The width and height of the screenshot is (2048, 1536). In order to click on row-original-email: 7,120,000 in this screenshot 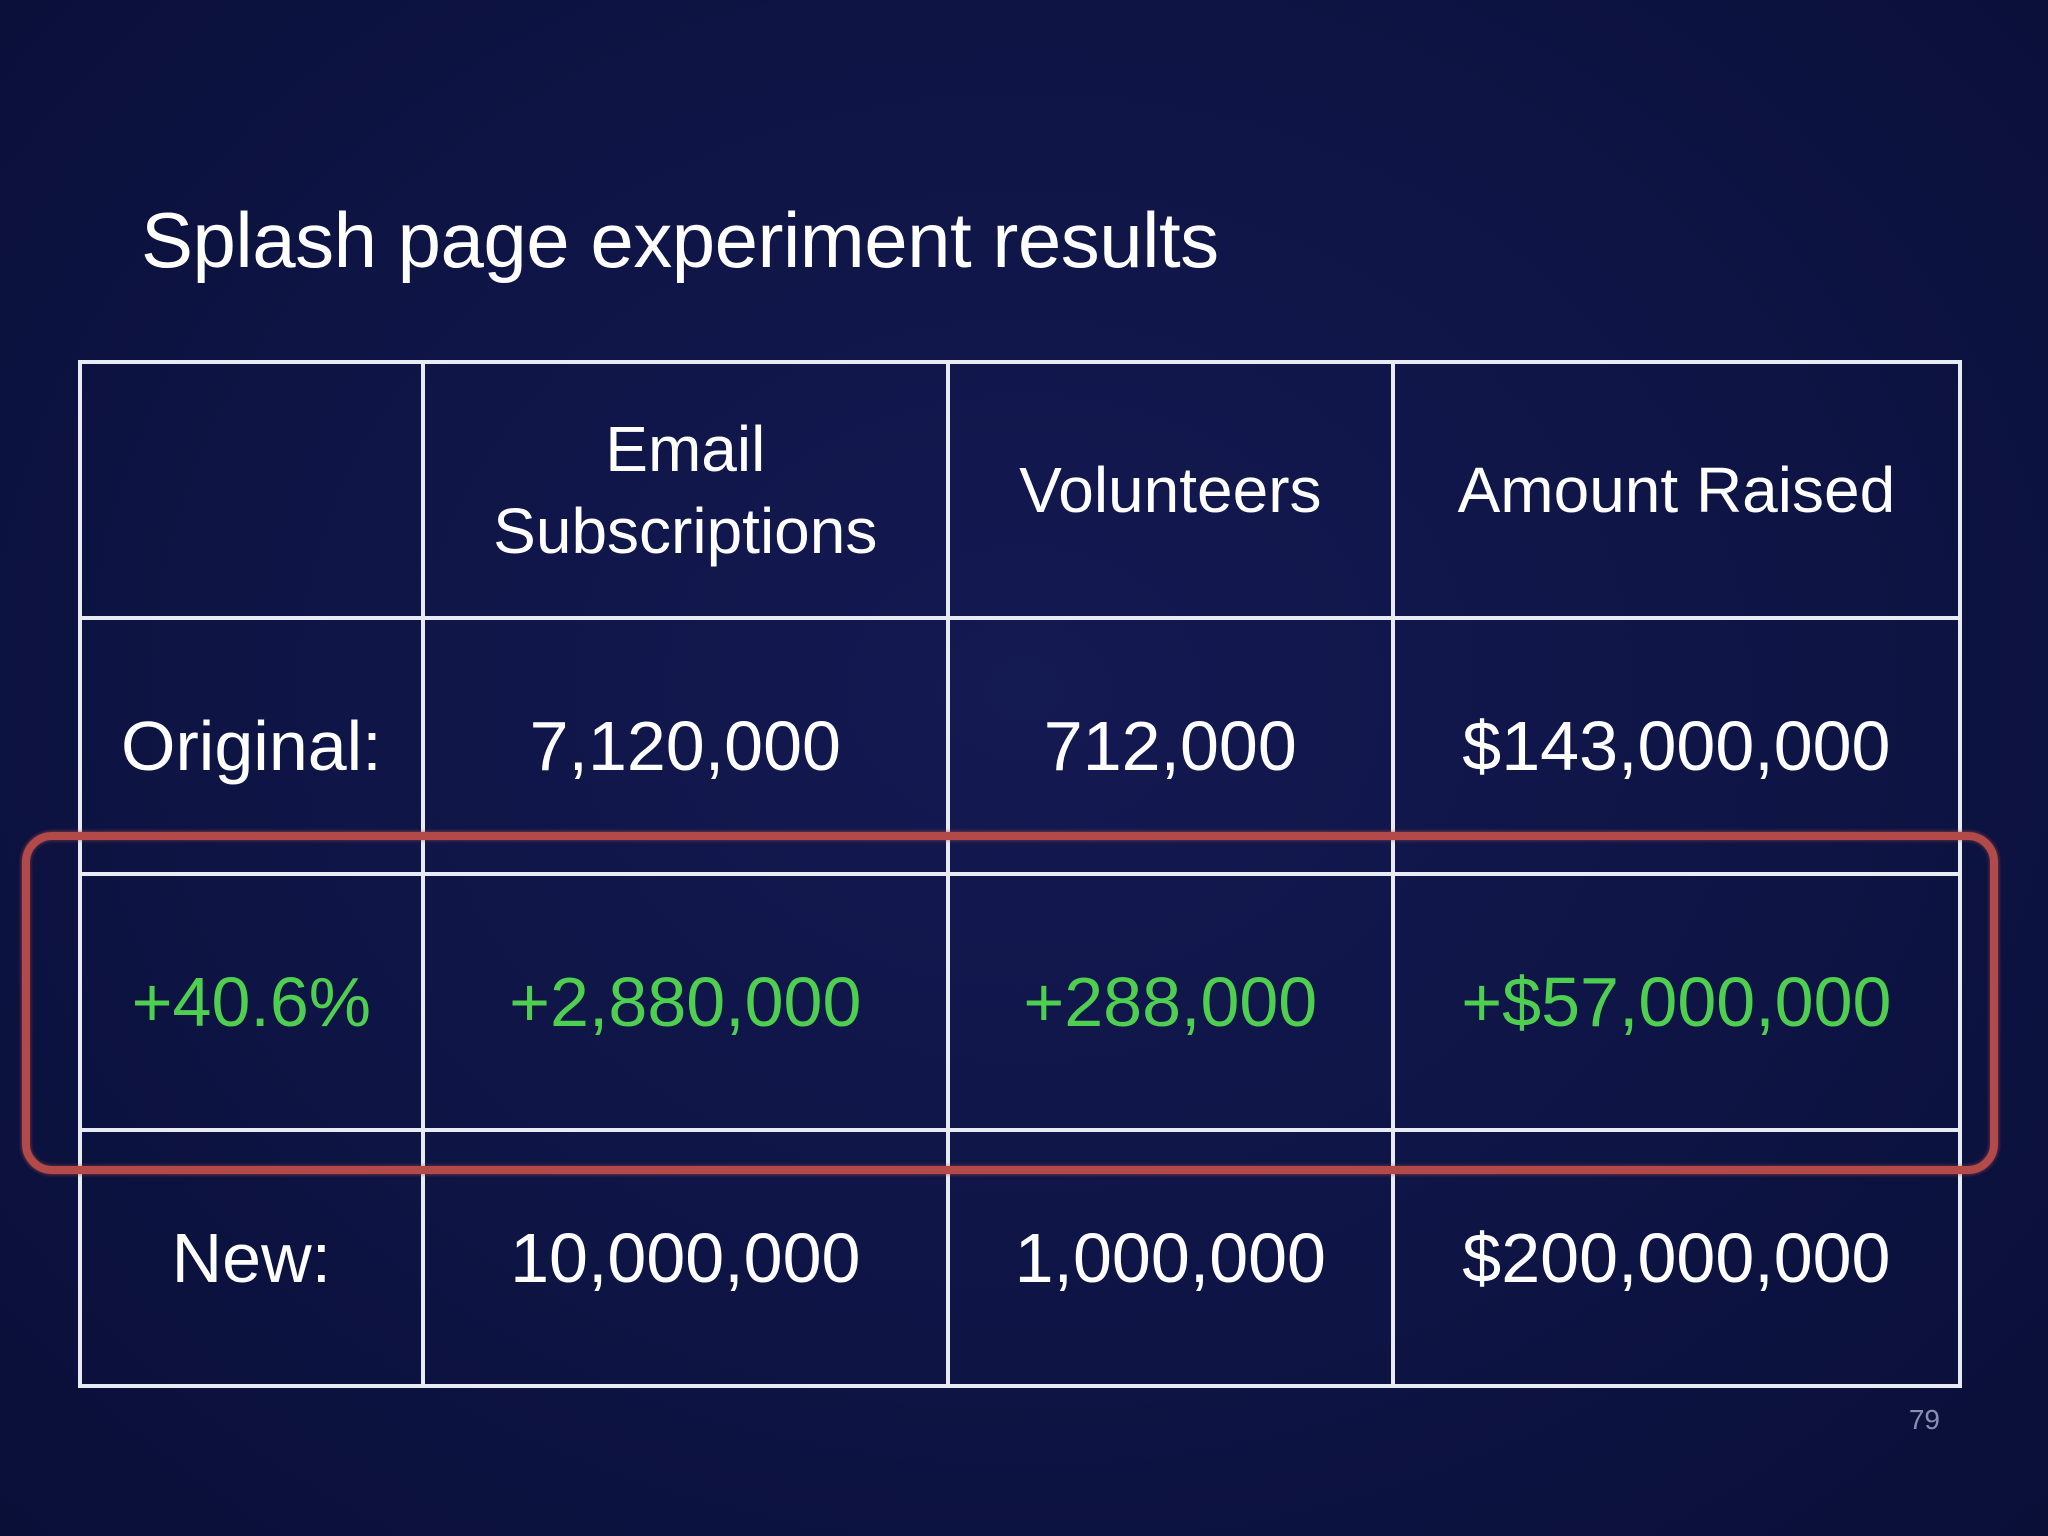, I will do `click(685, 746)`.